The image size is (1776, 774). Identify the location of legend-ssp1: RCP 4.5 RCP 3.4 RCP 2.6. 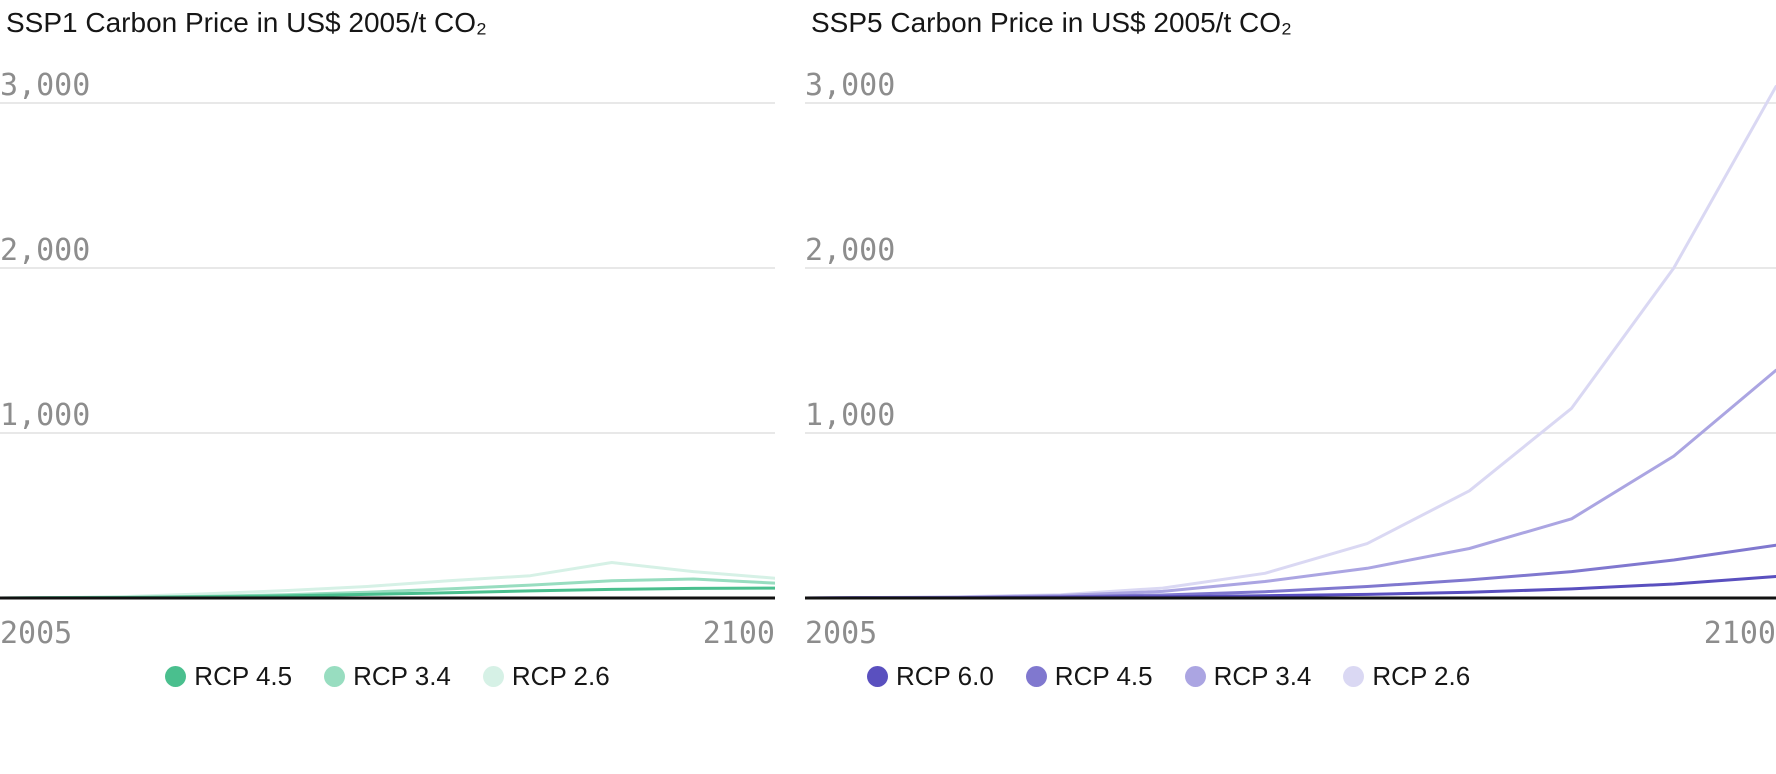
(387, 676).